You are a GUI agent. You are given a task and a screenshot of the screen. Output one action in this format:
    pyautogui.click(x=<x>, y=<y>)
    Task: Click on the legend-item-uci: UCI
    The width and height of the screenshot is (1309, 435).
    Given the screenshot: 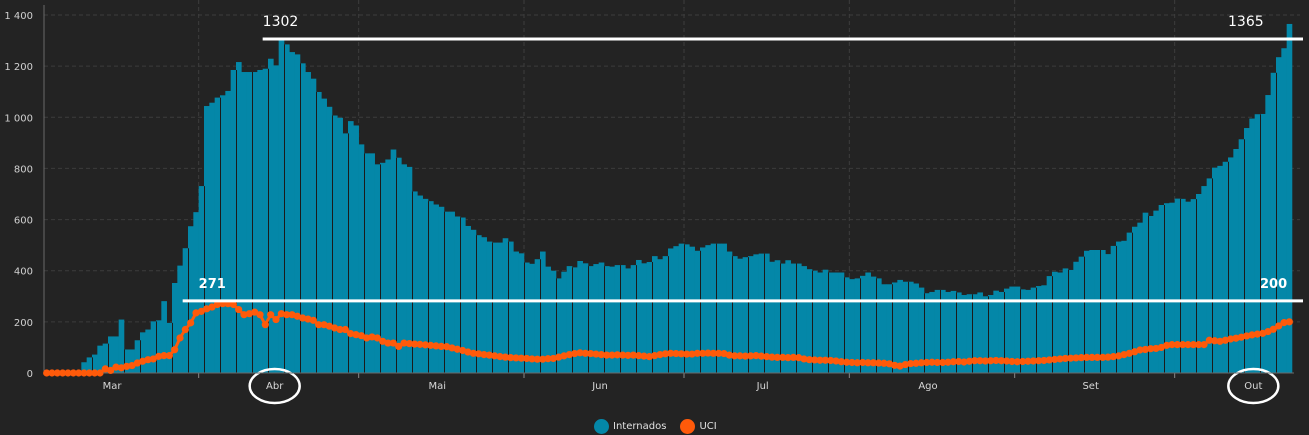 What is the action you would take?
    pyautogui.click(x=698, y=426)
    